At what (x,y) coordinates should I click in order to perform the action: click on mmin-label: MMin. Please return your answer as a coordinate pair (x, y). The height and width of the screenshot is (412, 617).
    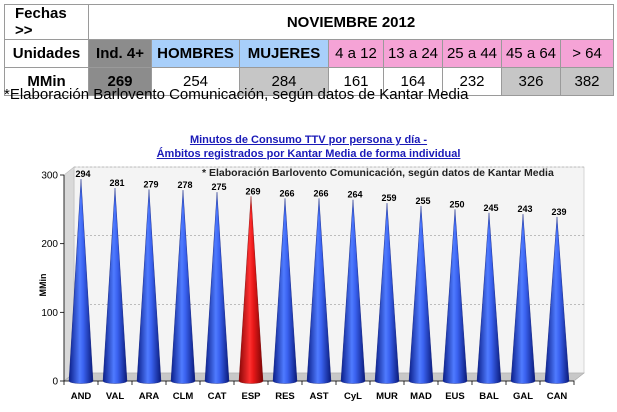
    Looking at the image, I should click on (46, 81).